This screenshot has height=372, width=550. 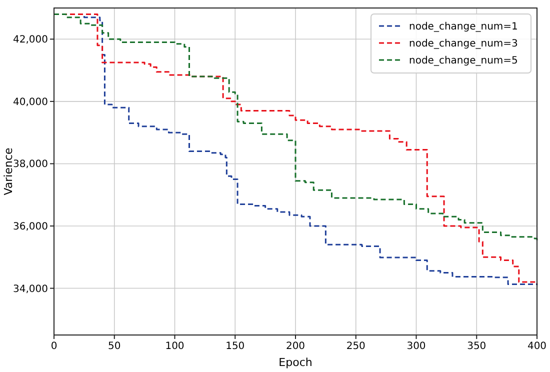 What do you see at coordinates (295, 362) in the screenshot?
I see `x-axis-title: Epoch` at bounding box center [295, 362].